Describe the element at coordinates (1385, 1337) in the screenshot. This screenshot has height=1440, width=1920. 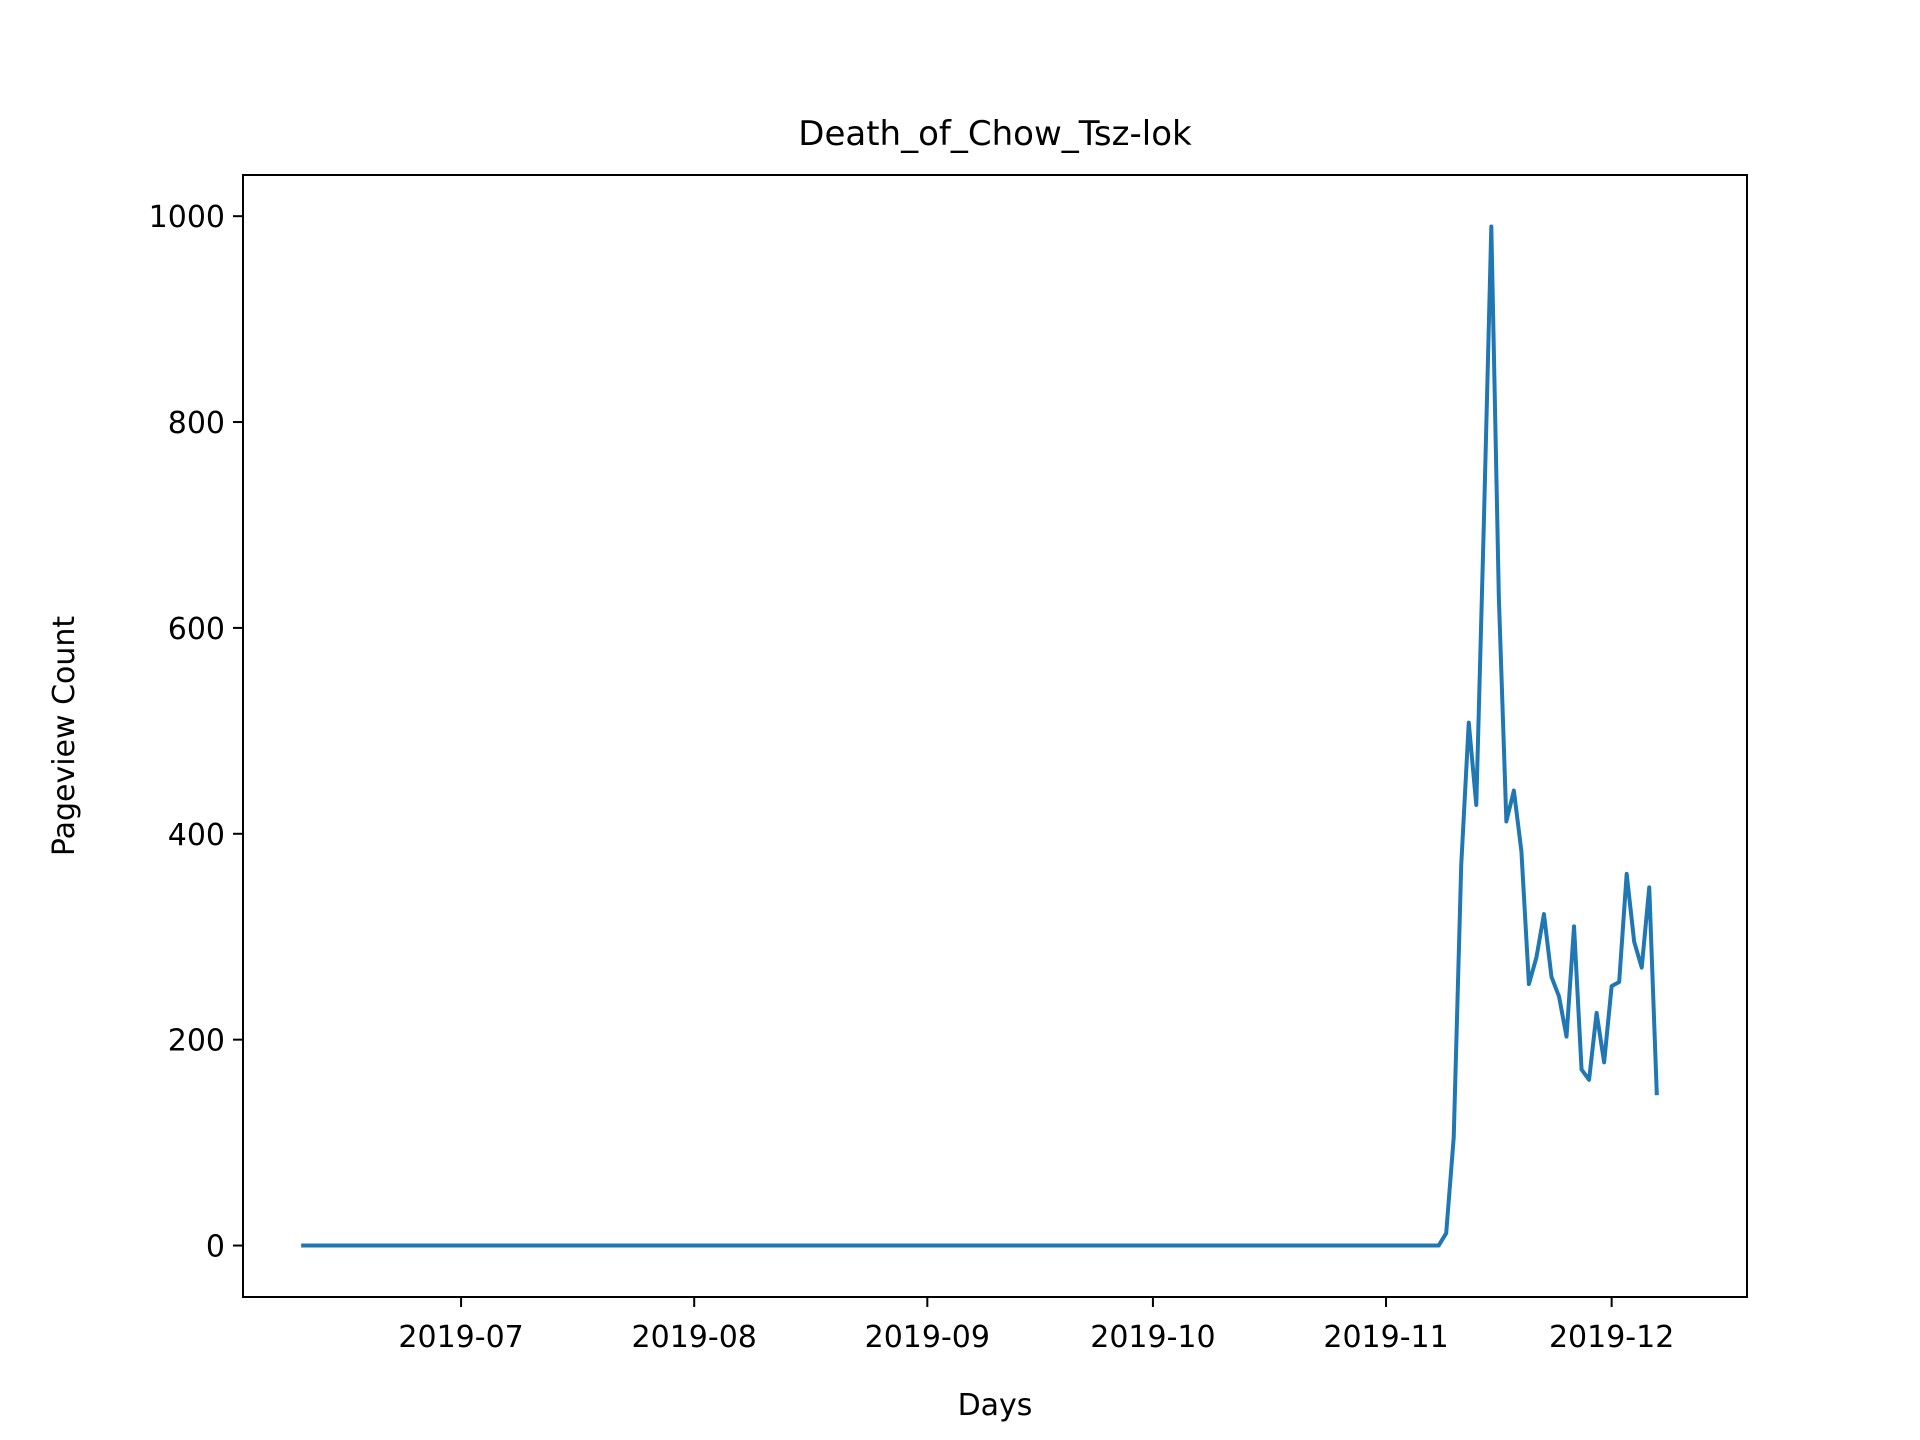
I see `x-tick-label: 2019-11` at that location.